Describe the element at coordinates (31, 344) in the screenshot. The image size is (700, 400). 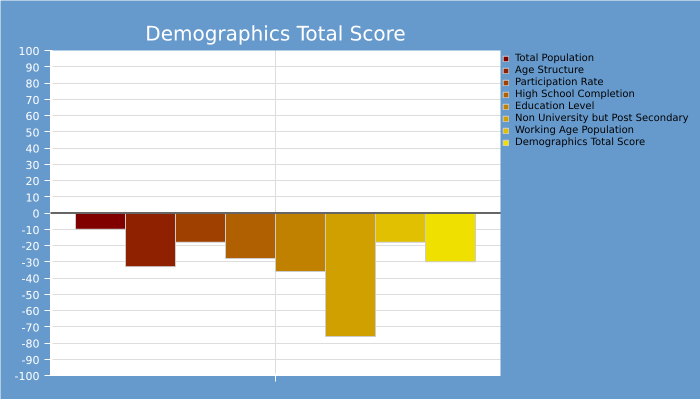
I see `y-tick-label: -80` at that location.